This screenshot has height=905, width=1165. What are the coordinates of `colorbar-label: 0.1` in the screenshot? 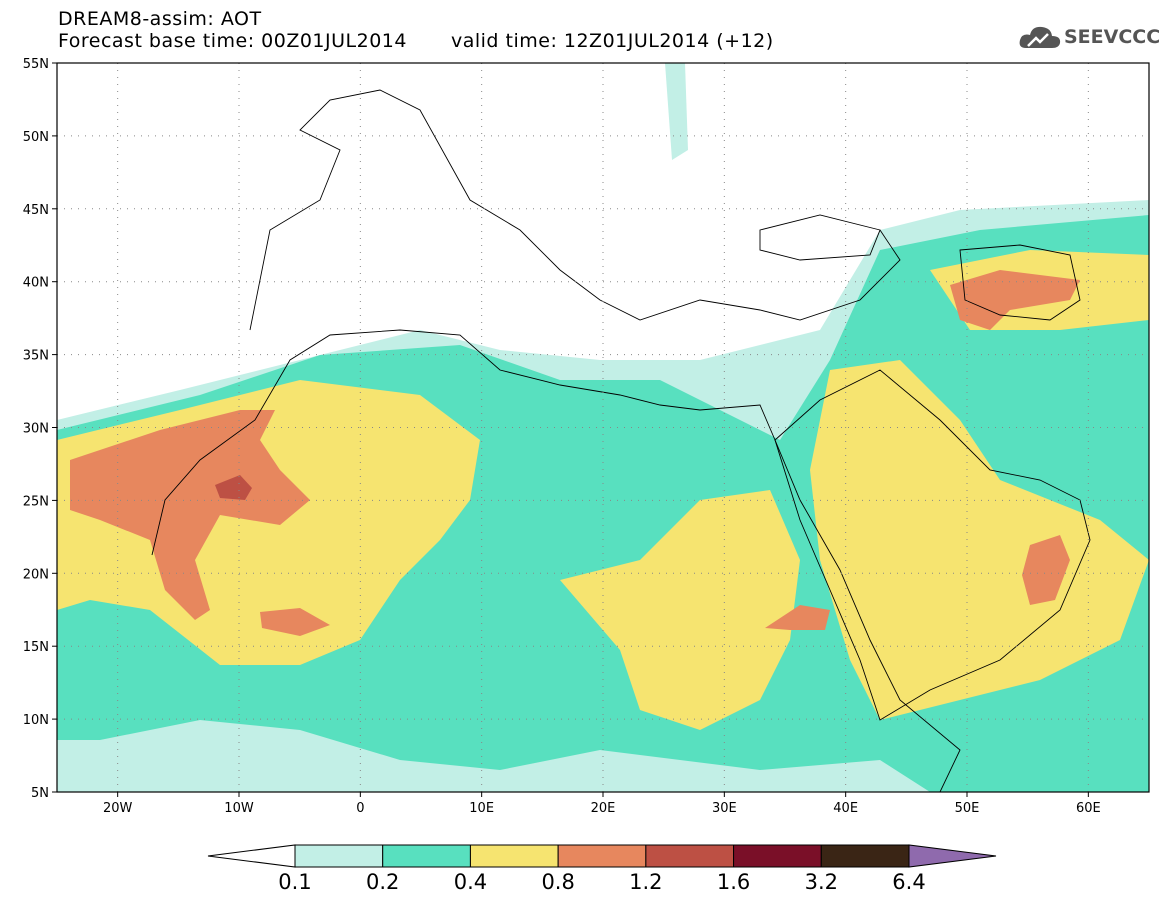 It's located at (294, 882).